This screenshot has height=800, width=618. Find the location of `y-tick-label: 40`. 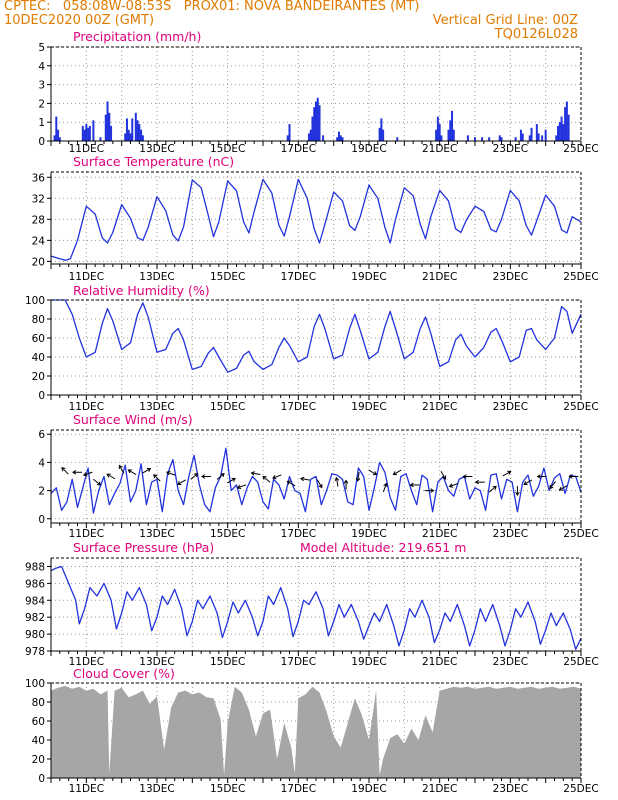

y-tick-label: 40 is located at coordinates (38, 741).